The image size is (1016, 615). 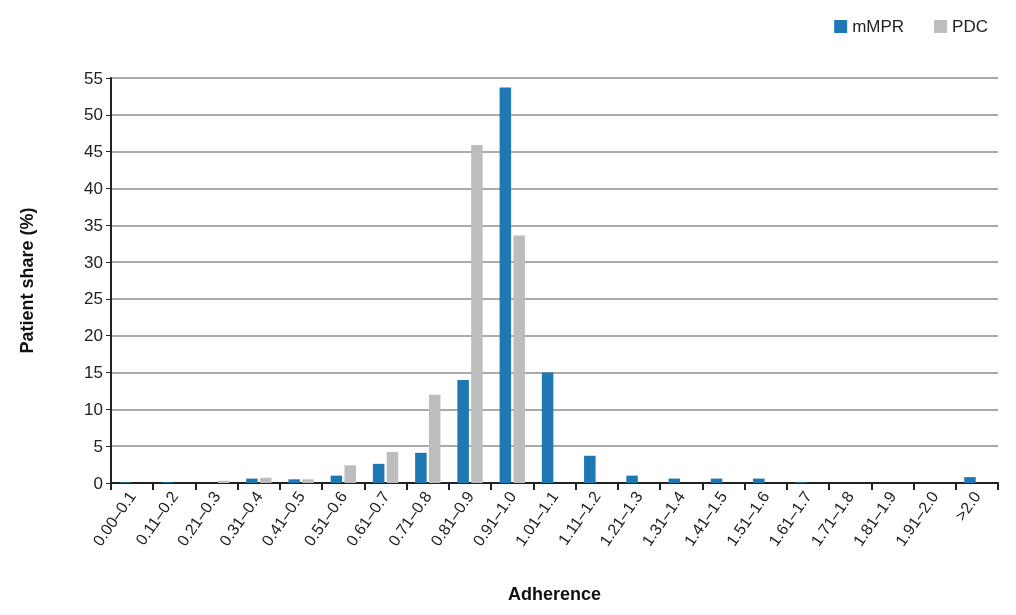 I want to click on y-tick-label: 40, so click(x=93, y=188).